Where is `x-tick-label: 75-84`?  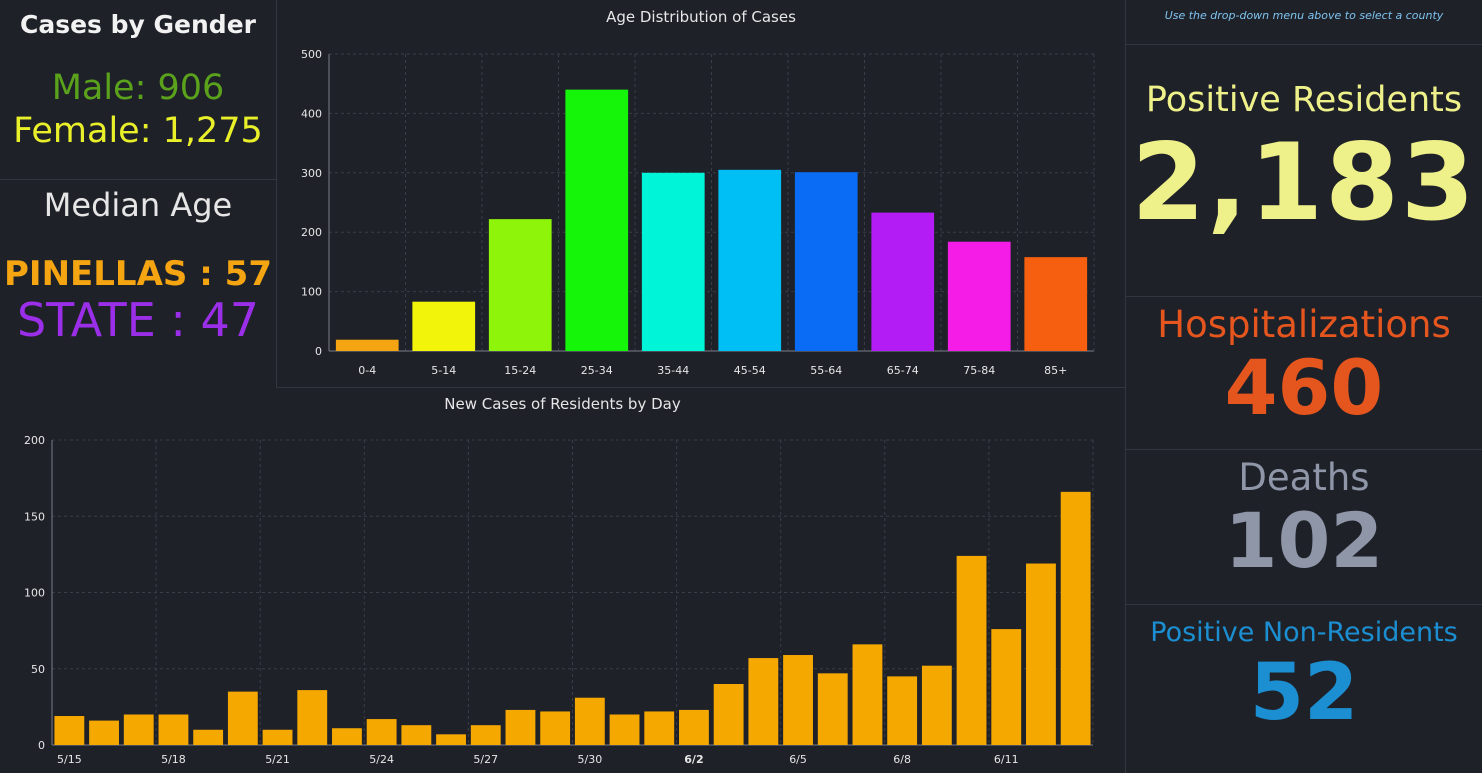
x-tick-label: 75-84 is located at coordinates (979, 370).